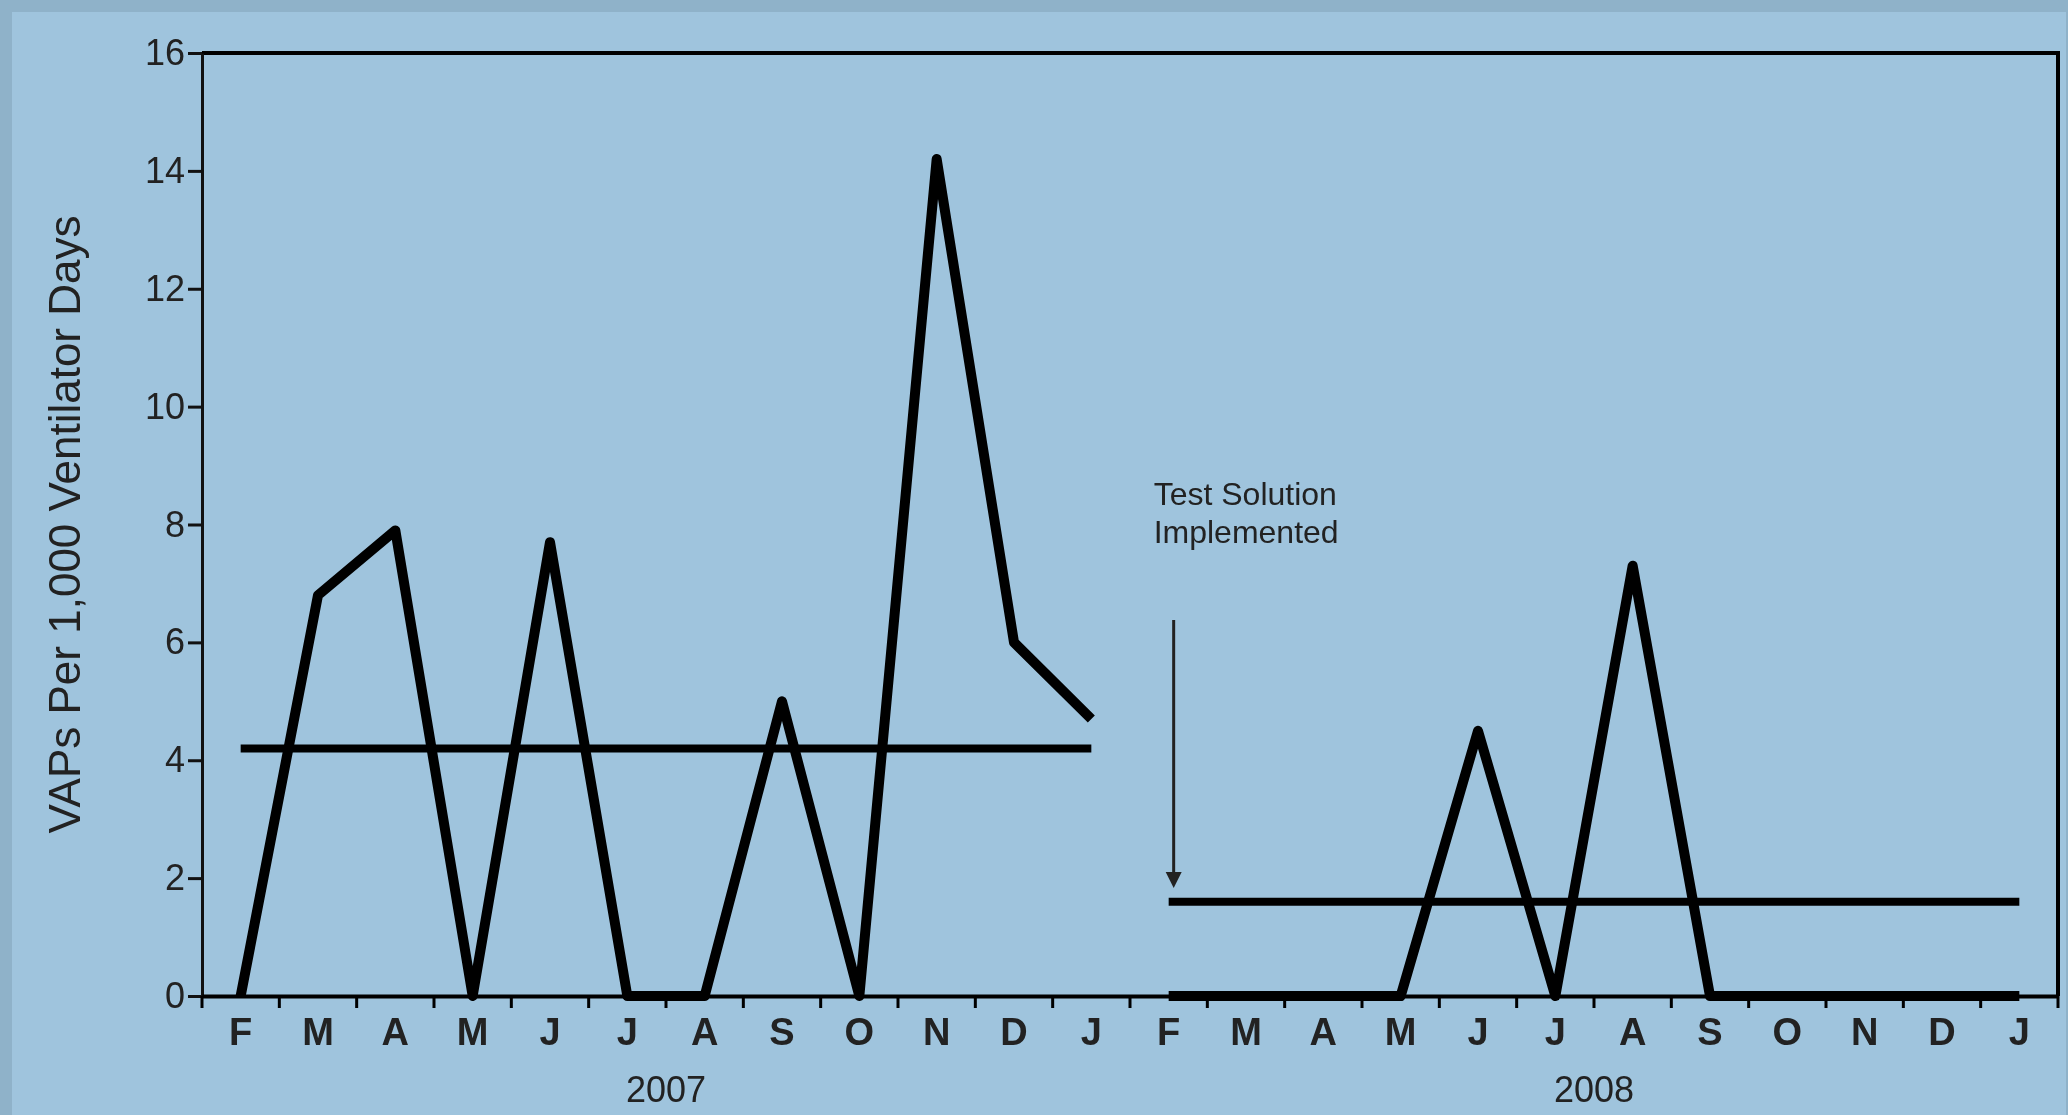  Describe the element at coordinates (164, 288) in the screenshot. I see `y-tick-label: 12` at that location.